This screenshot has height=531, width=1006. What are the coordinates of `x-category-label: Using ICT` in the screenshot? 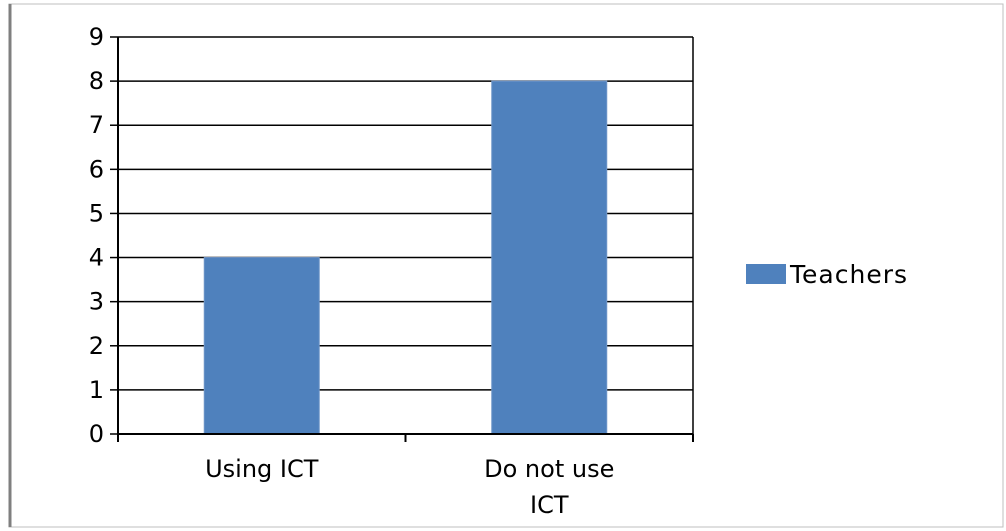 It's located at (262, 469).